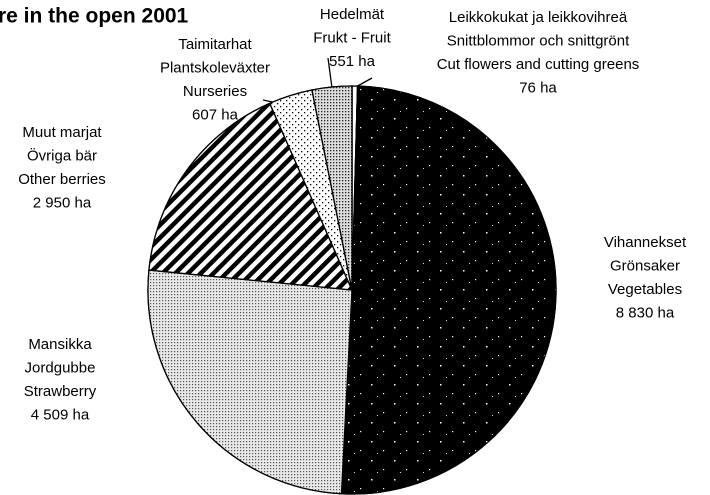 The width and height of the screenshot is (710, 495). I want to click on value-label: 8 830 ha, so click(645, 312).